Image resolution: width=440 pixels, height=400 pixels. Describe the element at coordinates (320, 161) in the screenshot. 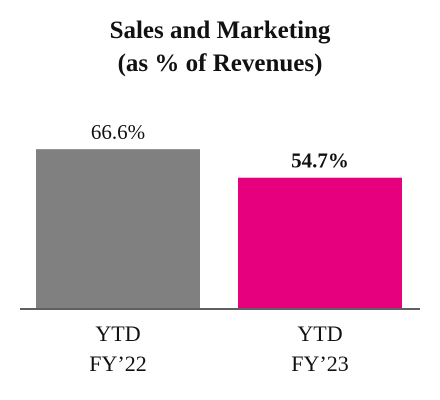

I see `data-label-1: 54.7%` at that location.